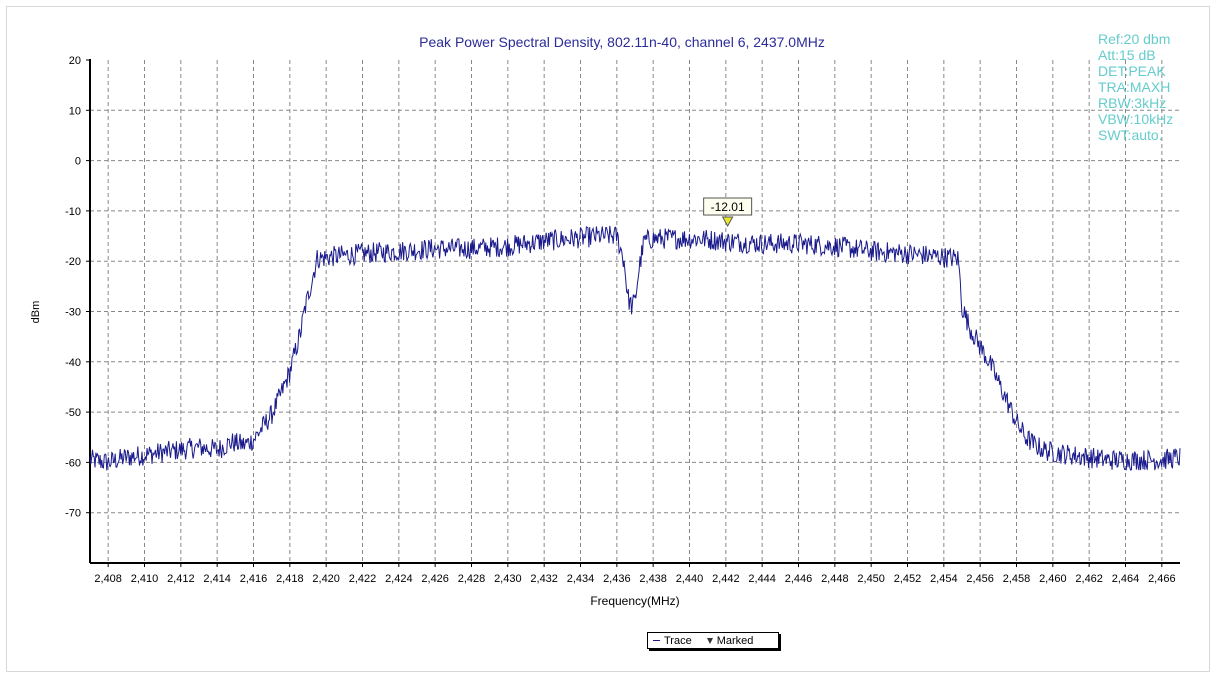  What do you see at coordinates (1017, 579) in the screenshot?
I see `x-tick-label: 2,458` at bounding box center [1017, 579].